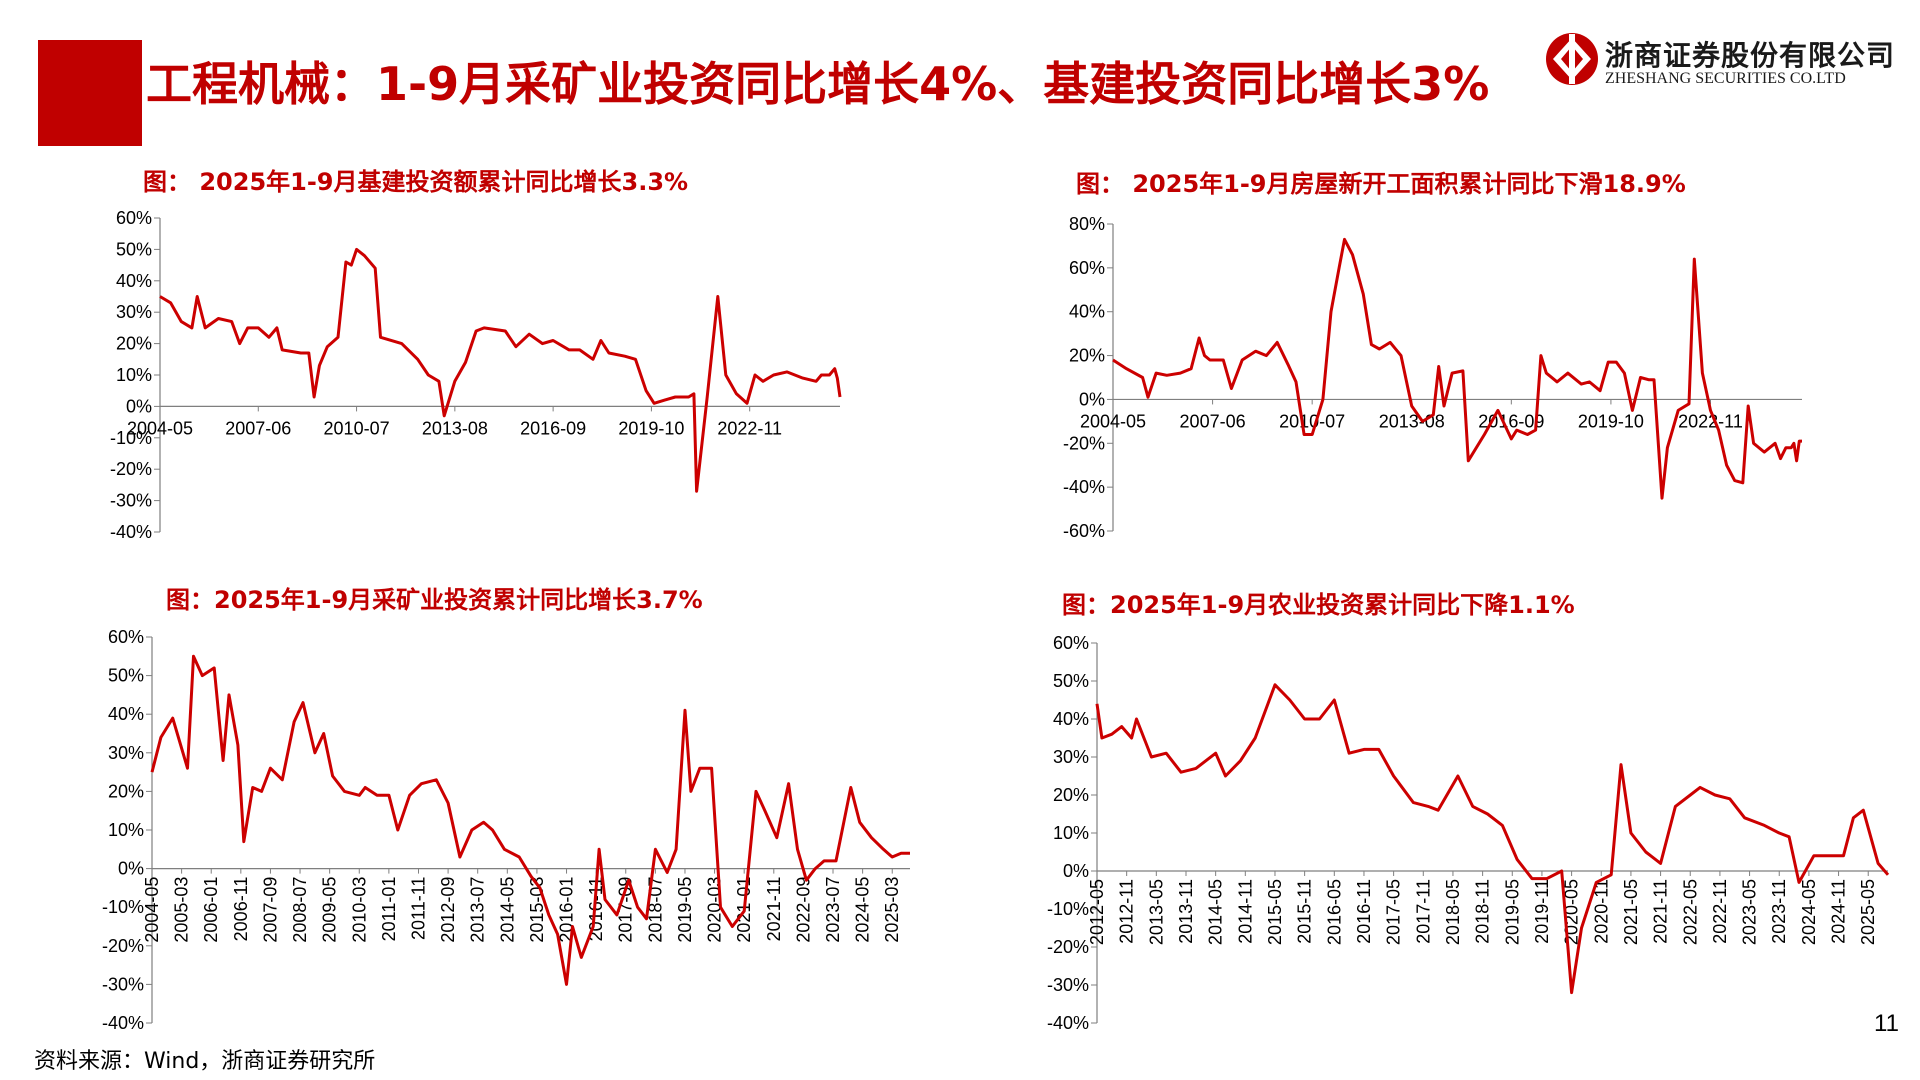 This screenshot has width=1920, height=1080. I want to click on data-source-note: 资料来源：Wind，浙商证券研究所, so click(205, 1061).